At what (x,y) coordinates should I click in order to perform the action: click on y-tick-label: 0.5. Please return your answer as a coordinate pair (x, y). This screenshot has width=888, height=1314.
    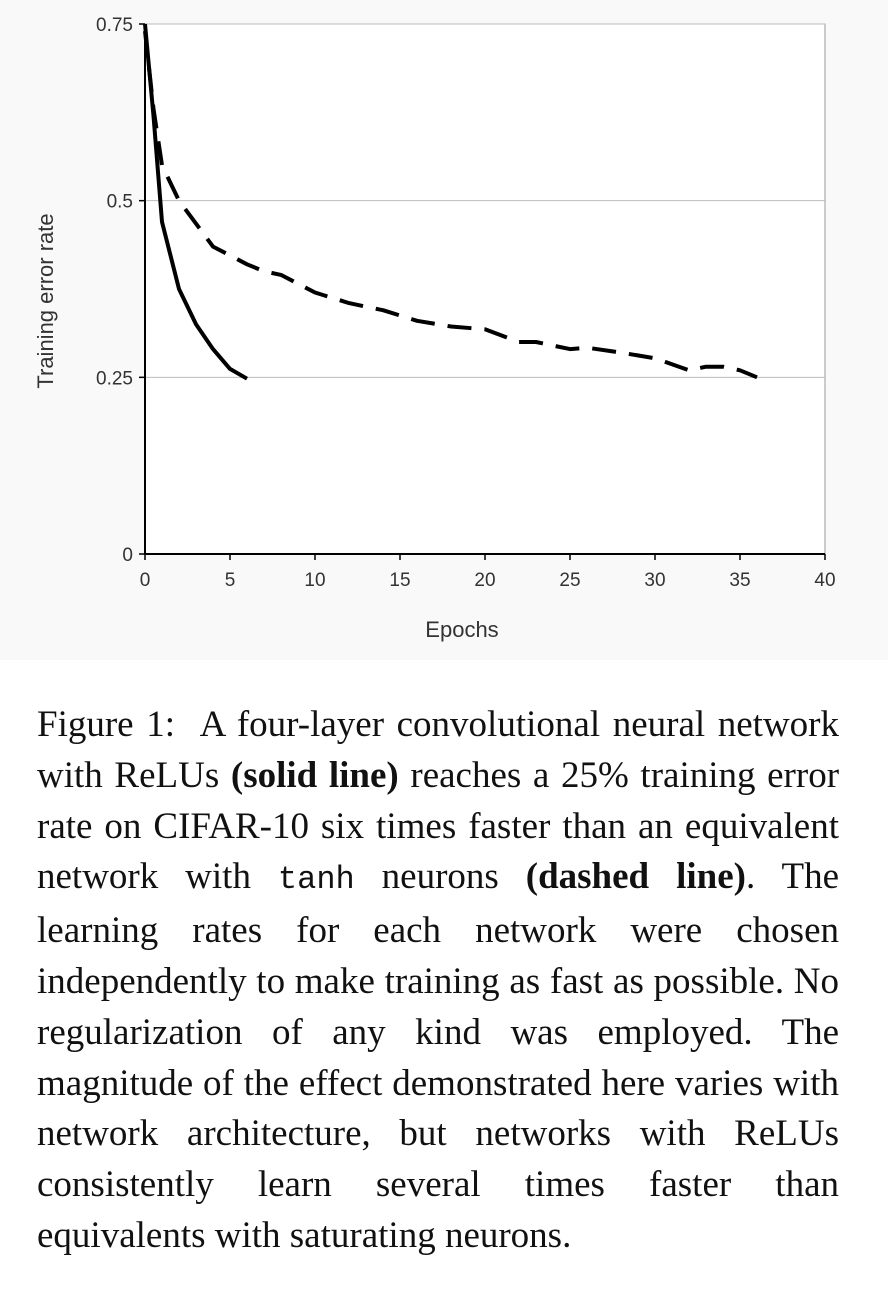
    Looking at the image, I should click on (120, 202).